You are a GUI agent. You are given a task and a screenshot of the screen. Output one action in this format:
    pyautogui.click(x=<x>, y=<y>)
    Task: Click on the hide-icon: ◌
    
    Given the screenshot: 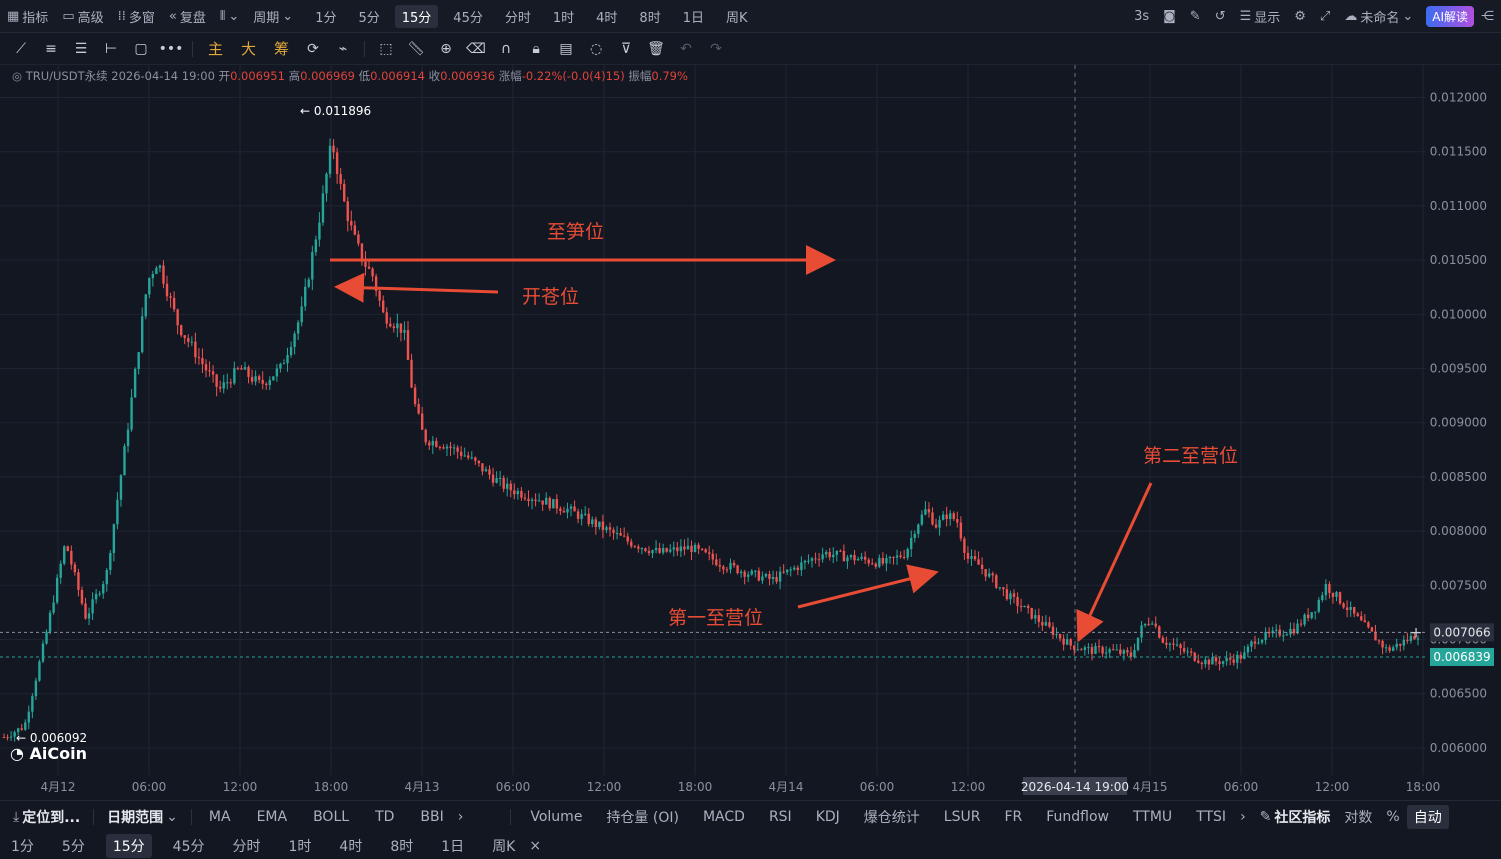 What is the action you would take?
    pyautogui.click(x=596, y=48)
    